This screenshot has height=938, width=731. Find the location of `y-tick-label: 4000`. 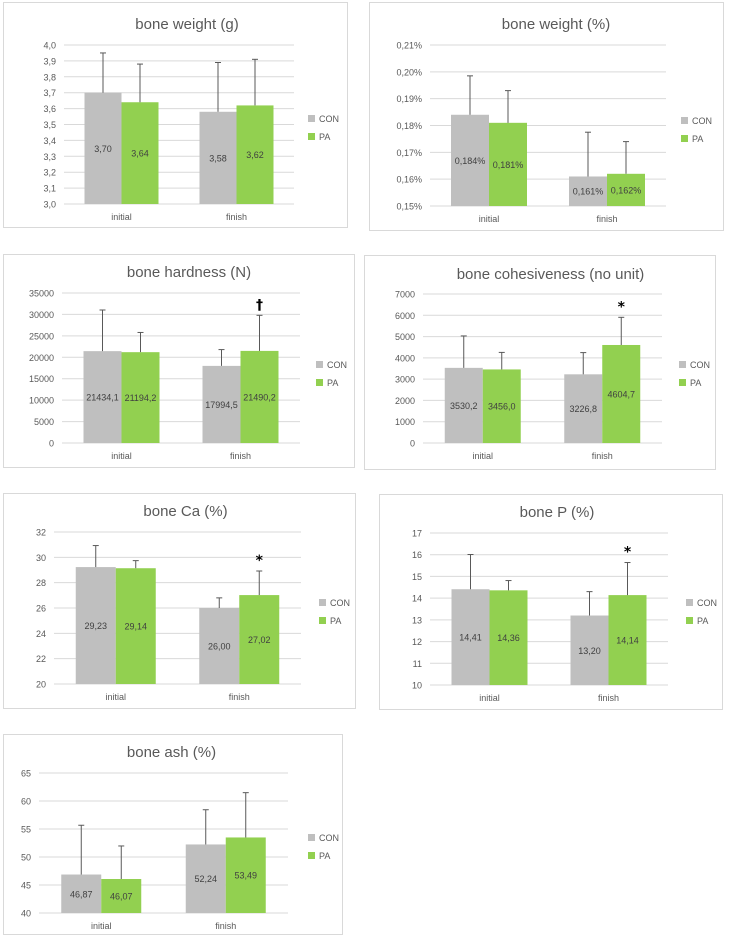

y-tick-label: 4000 is located at coordinates (405, 358).